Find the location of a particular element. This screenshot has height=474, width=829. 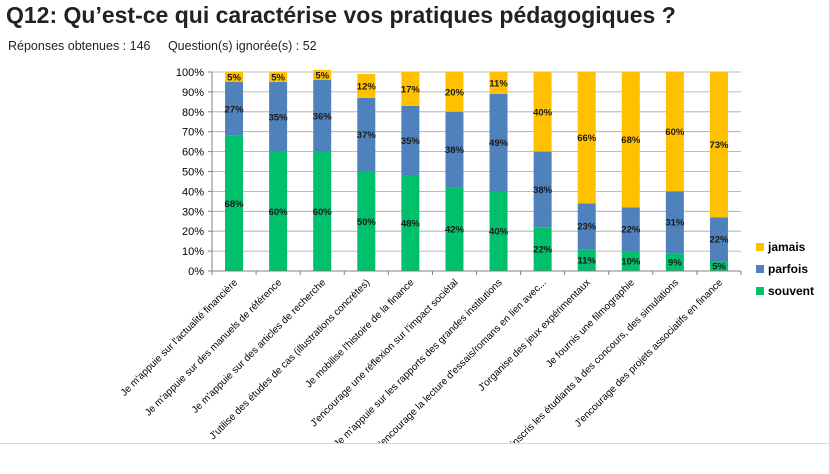

data-label: 10% is located at coordinates (631, 262).